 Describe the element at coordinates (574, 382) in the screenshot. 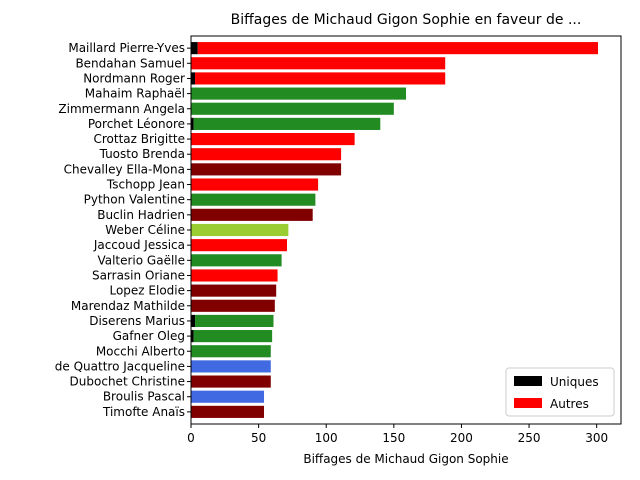

I see `legend-label: Uniques` at that location.